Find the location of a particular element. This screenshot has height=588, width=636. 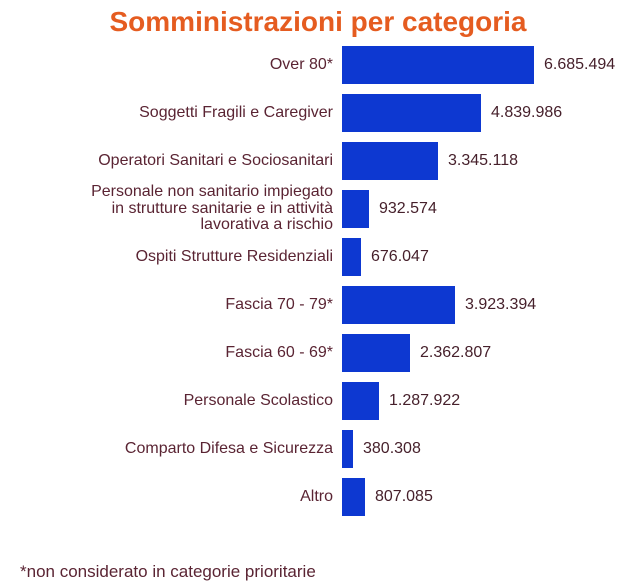

chart-row: Altro 807.085 is located at coordinates (318, 497).